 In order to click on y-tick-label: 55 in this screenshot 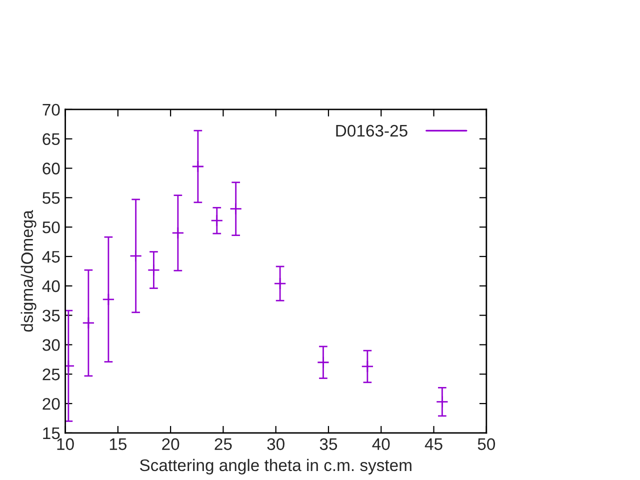, I will do `click(51, 198)`.